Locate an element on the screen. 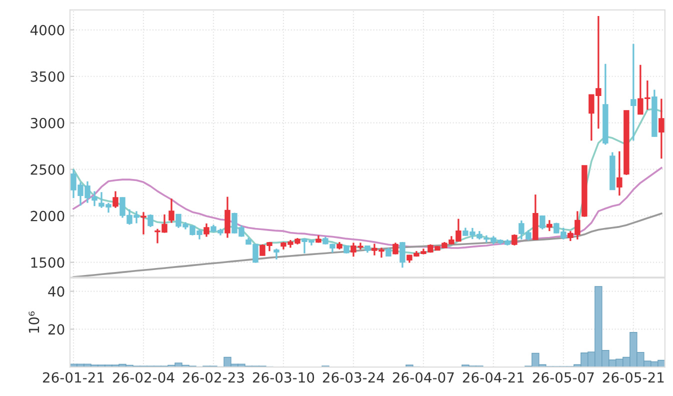 This screenshot has height=396, width=673. x-tick-label: 26-02-04 is located at coordinates (143, 377).